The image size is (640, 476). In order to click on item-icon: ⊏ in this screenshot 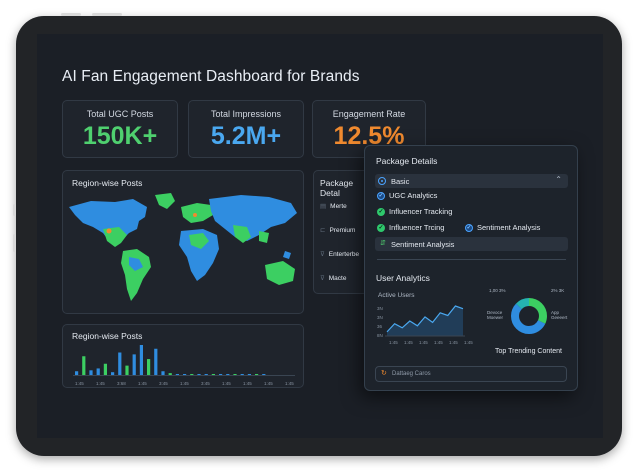, I will do `click(323, 230)`.